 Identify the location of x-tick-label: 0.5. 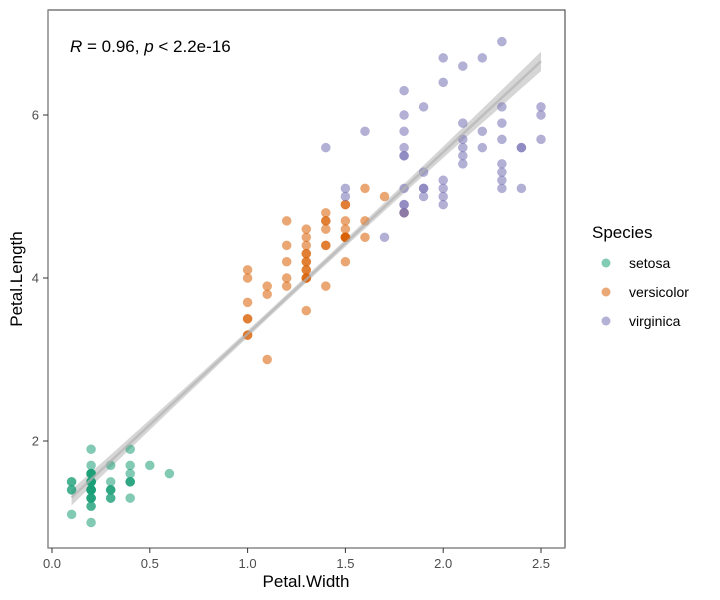
(150, 563).